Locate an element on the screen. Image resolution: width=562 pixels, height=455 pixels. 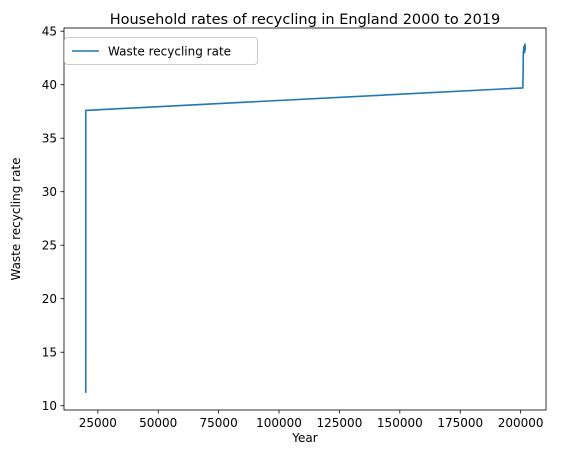
legend: Waste recycling rate is located at coordinates (161, 51).